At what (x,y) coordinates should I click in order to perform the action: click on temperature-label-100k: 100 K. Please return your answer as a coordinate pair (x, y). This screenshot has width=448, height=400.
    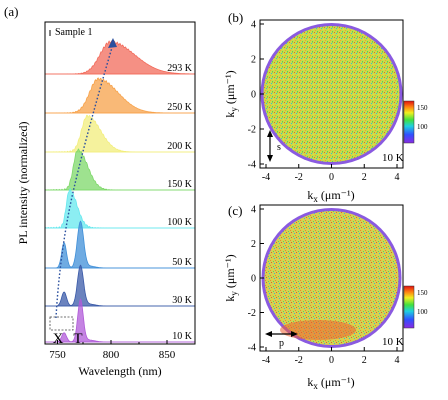
    Looking at the image, I should click on (180, 222).